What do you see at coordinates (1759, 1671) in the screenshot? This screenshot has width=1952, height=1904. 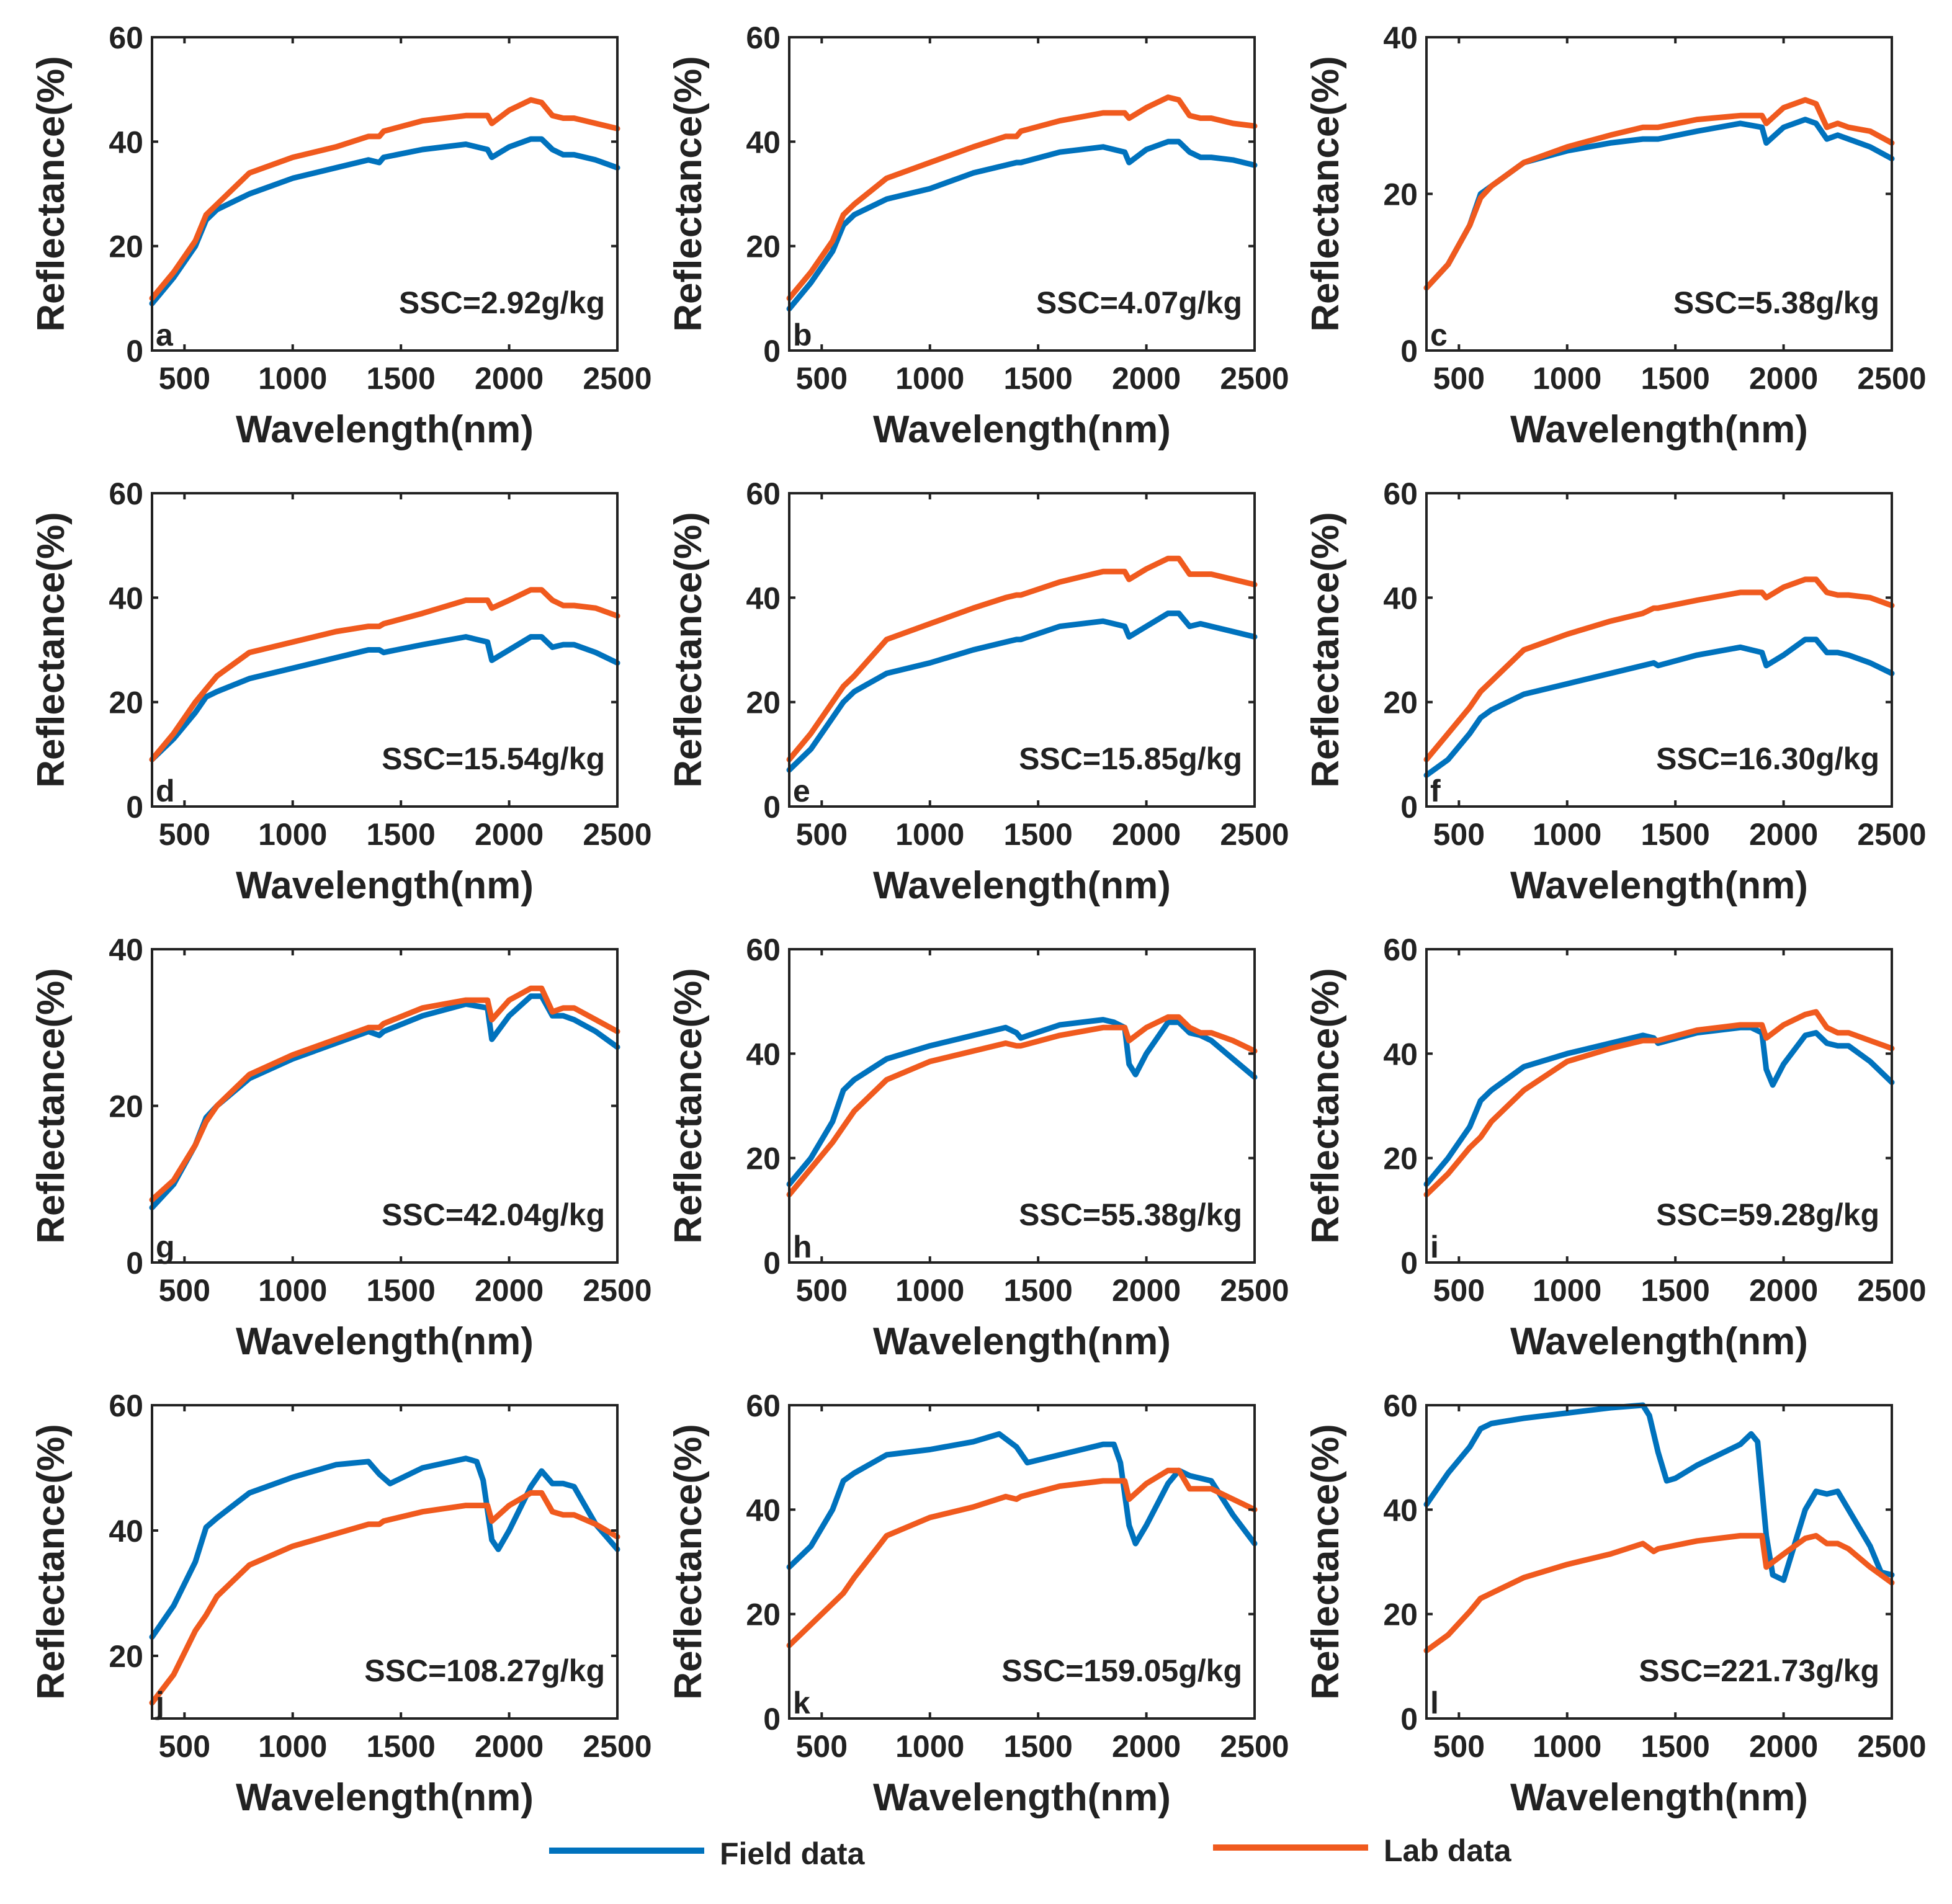 I see `ssc-annotation: SSC=221.73g/kg` at bounding box center [1759, 1671].